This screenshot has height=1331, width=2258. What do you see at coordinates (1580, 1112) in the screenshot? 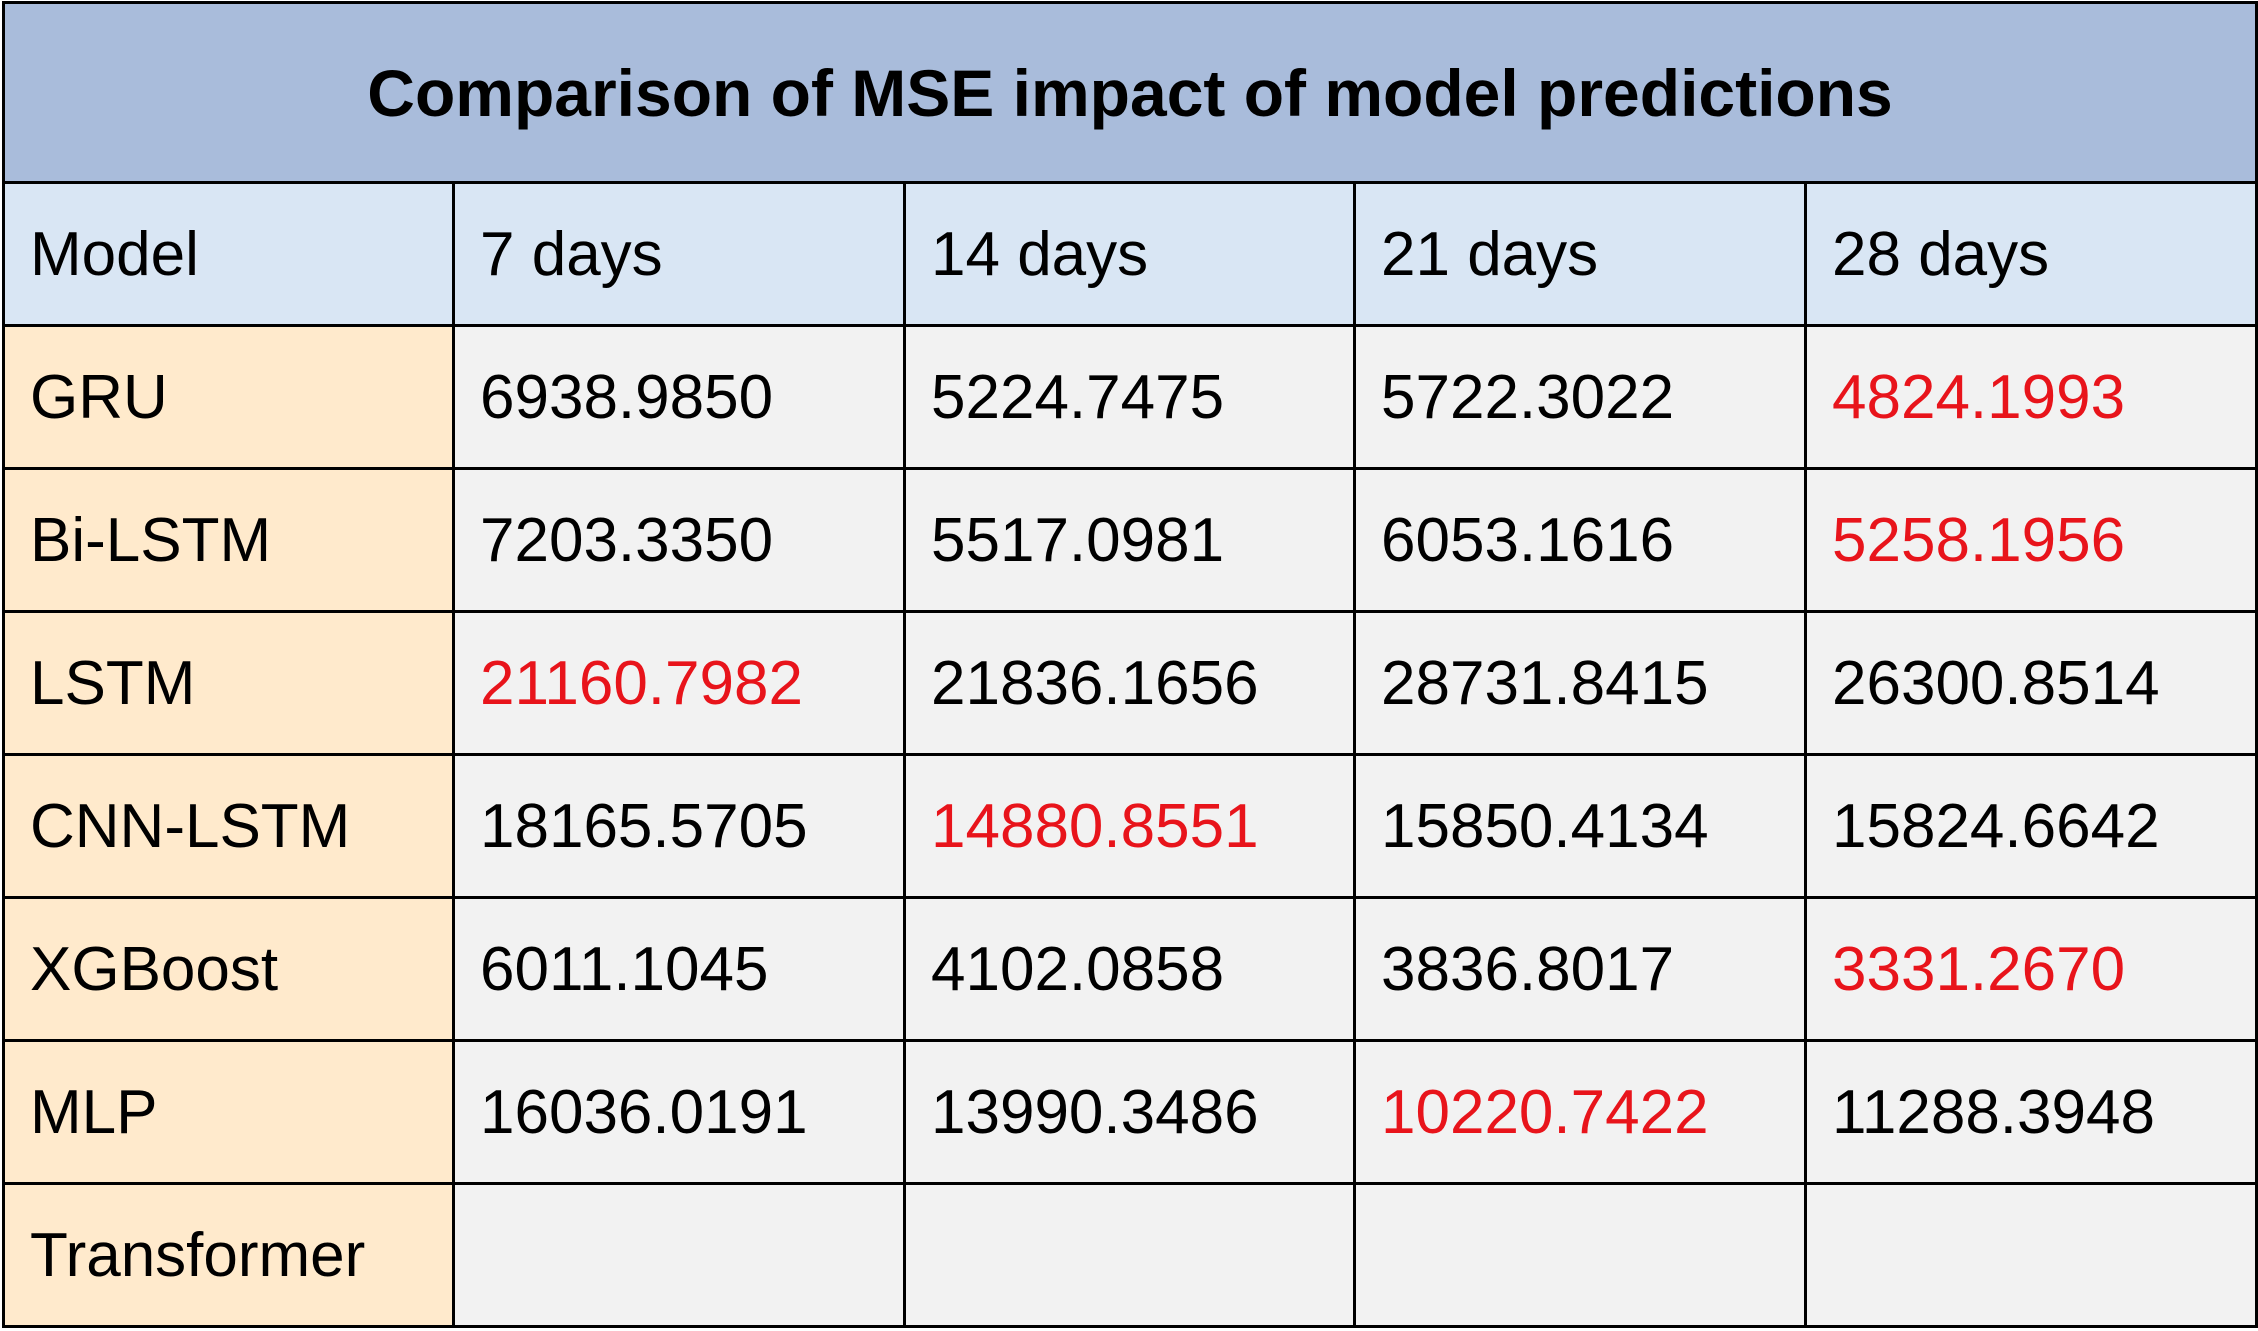
I see `mse-value-cell: 10220.7422` at bounding box center [1580, 1112].